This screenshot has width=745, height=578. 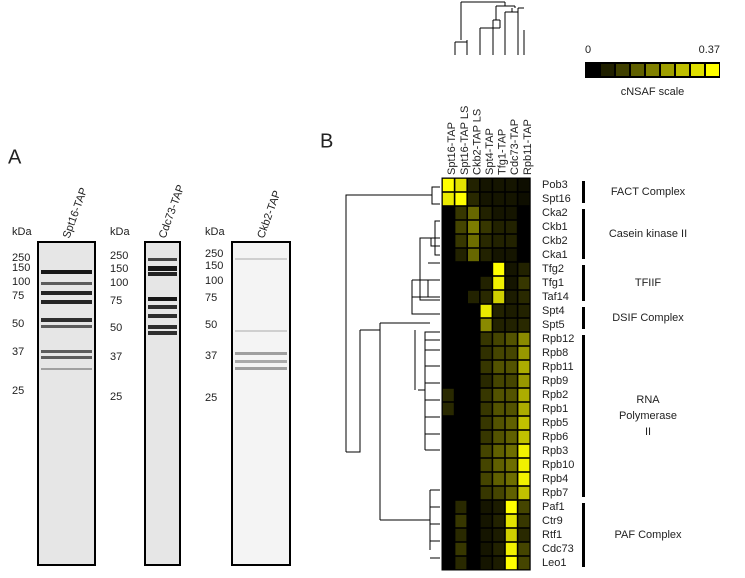 What do you see at coordinates (490, 151) in the screenshot?
I see `column-label: Spt4-TAP` at bounding box center [490, 151].